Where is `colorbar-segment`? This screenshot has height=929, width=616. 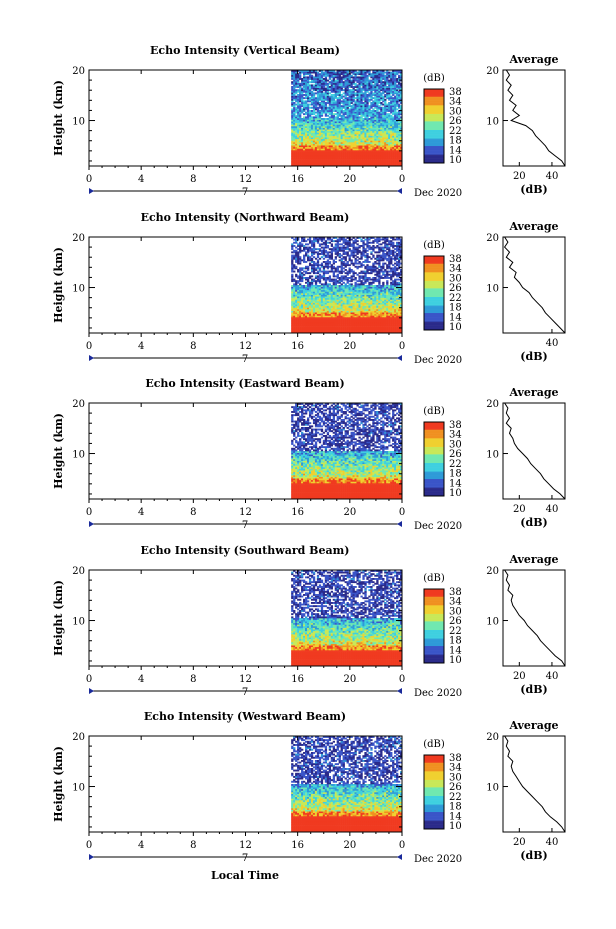
colorbar-segment is located at coordinates (434, 94).